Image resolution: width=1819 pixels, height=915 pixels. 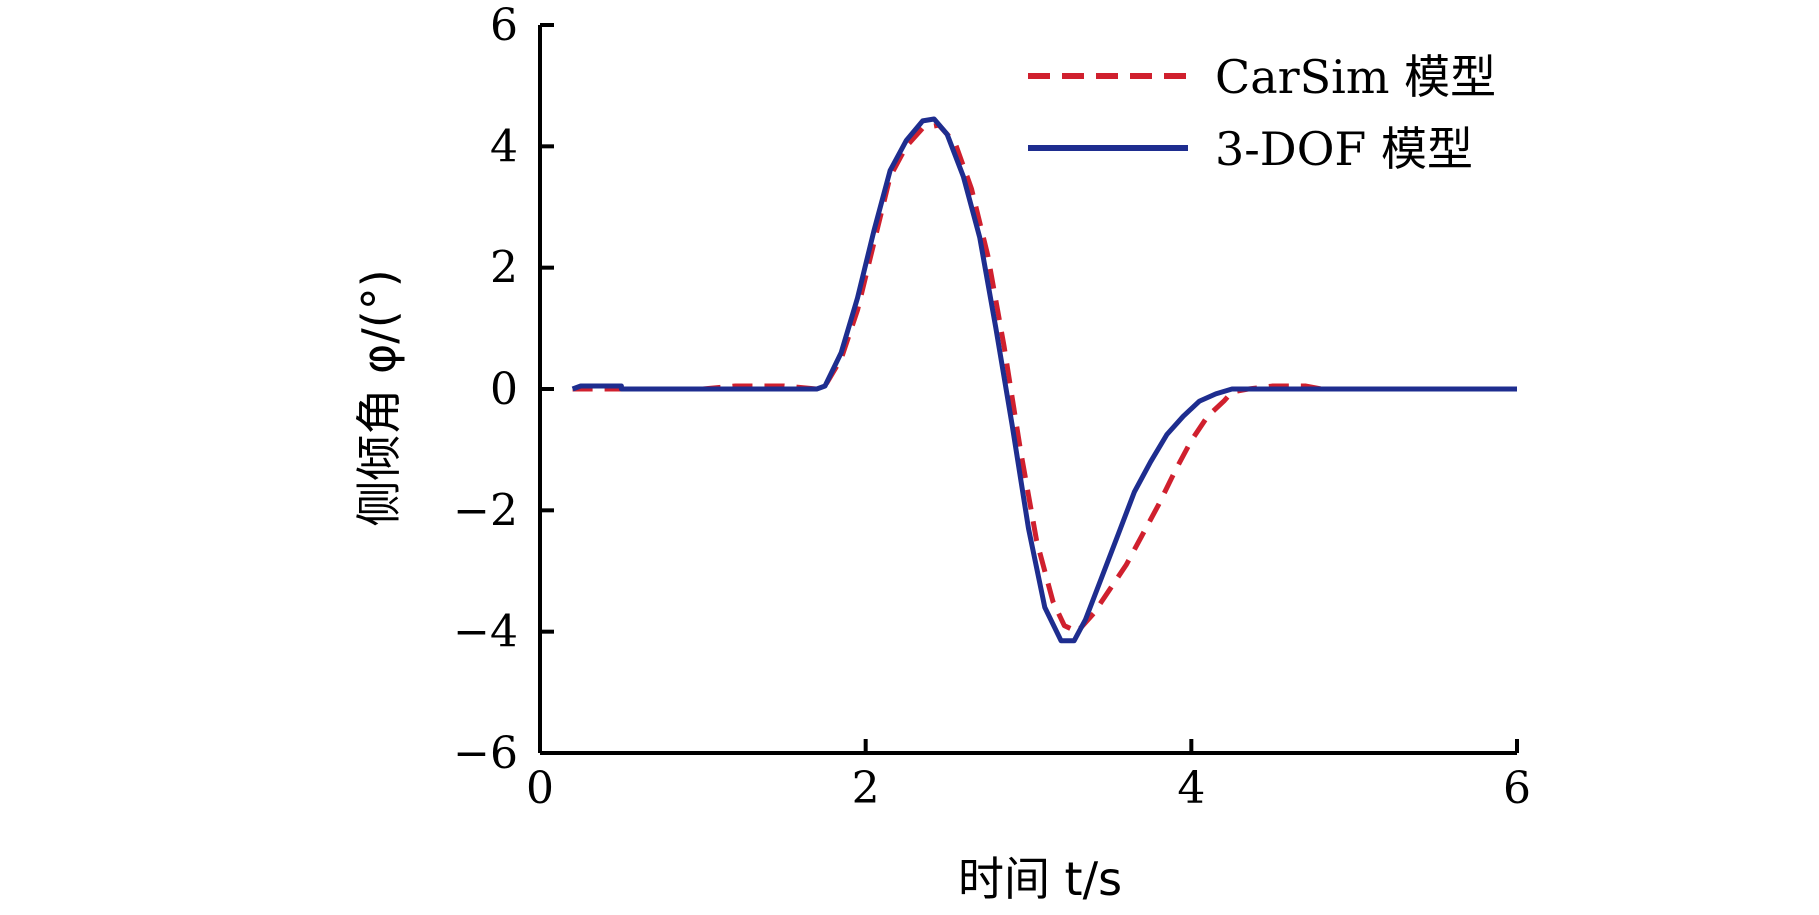 What do you see at coordinates (1355, 77) in the screenshot?
I see `legend-label-carsim: CarSim 模型` at bounding box center [1355, 77].